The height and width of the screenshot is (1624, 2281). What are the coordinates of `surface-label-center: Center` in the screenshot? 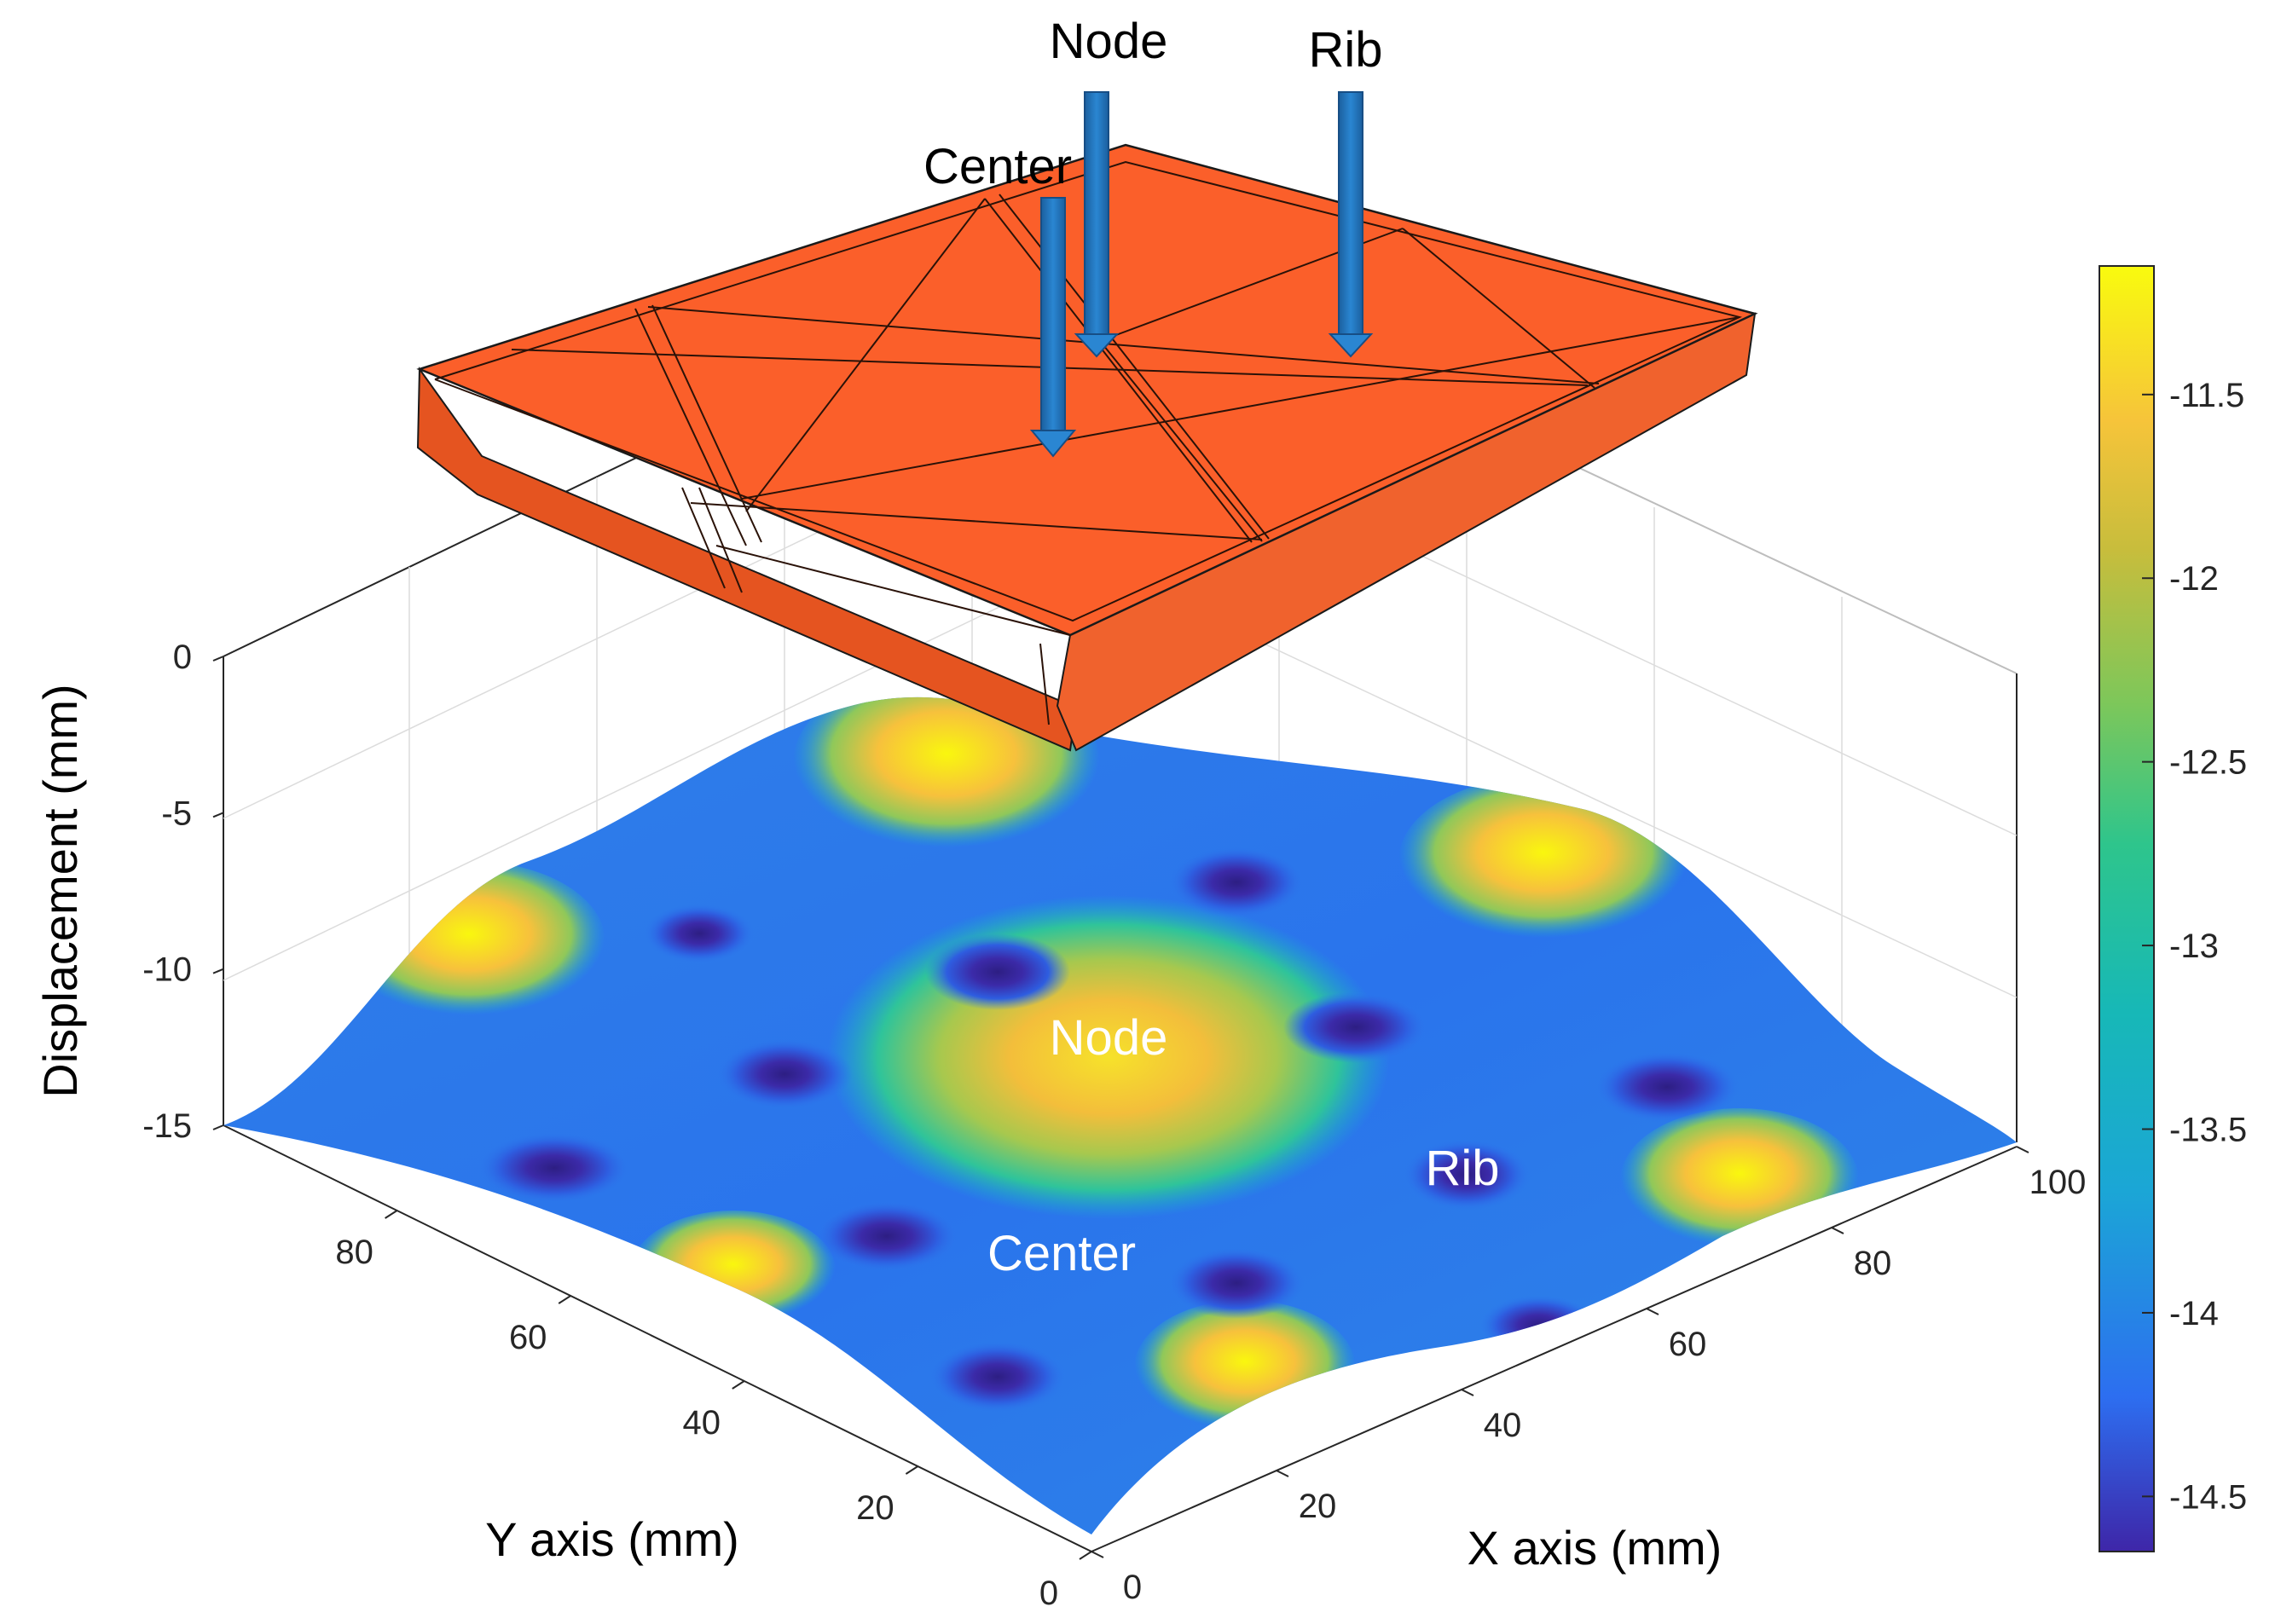 It's located at (1061, 1253).